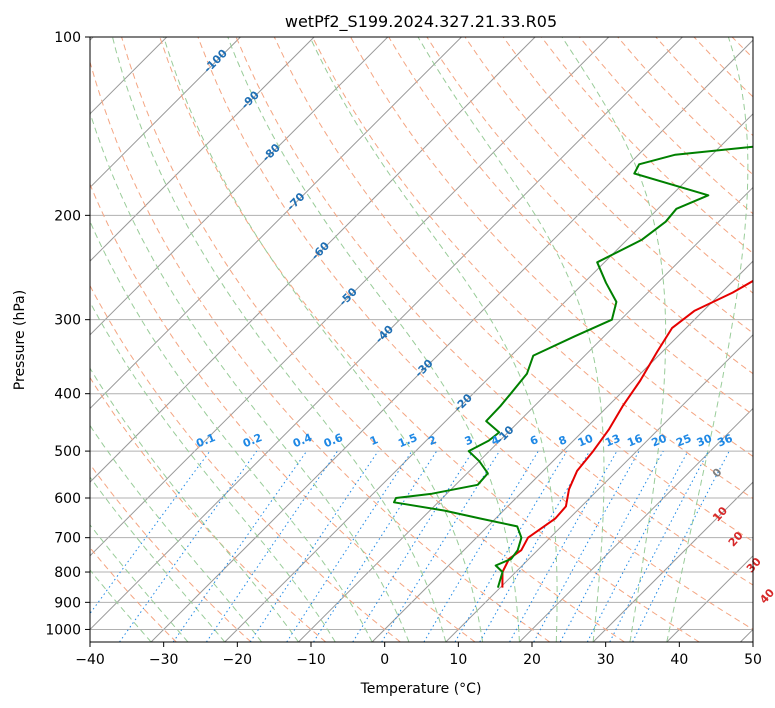 The width and height of the screenshot is (775, 708). I want to click on mixing-ratio-label: 25, so click(683, 441).